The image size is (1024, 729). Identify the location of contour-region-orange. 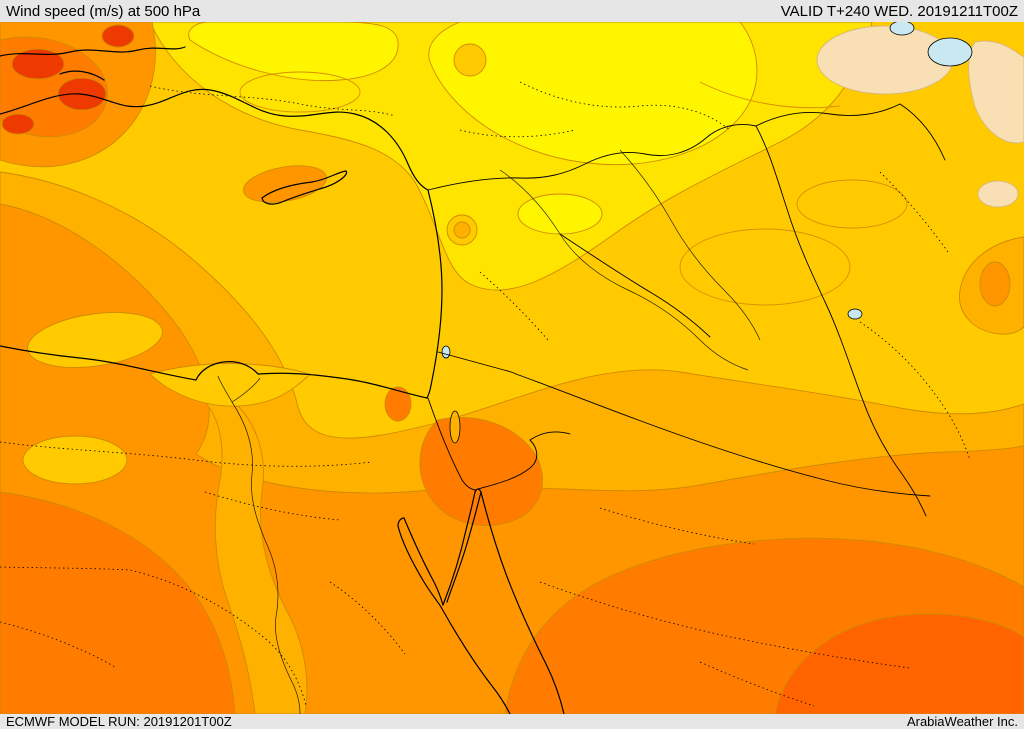
(995, 284).